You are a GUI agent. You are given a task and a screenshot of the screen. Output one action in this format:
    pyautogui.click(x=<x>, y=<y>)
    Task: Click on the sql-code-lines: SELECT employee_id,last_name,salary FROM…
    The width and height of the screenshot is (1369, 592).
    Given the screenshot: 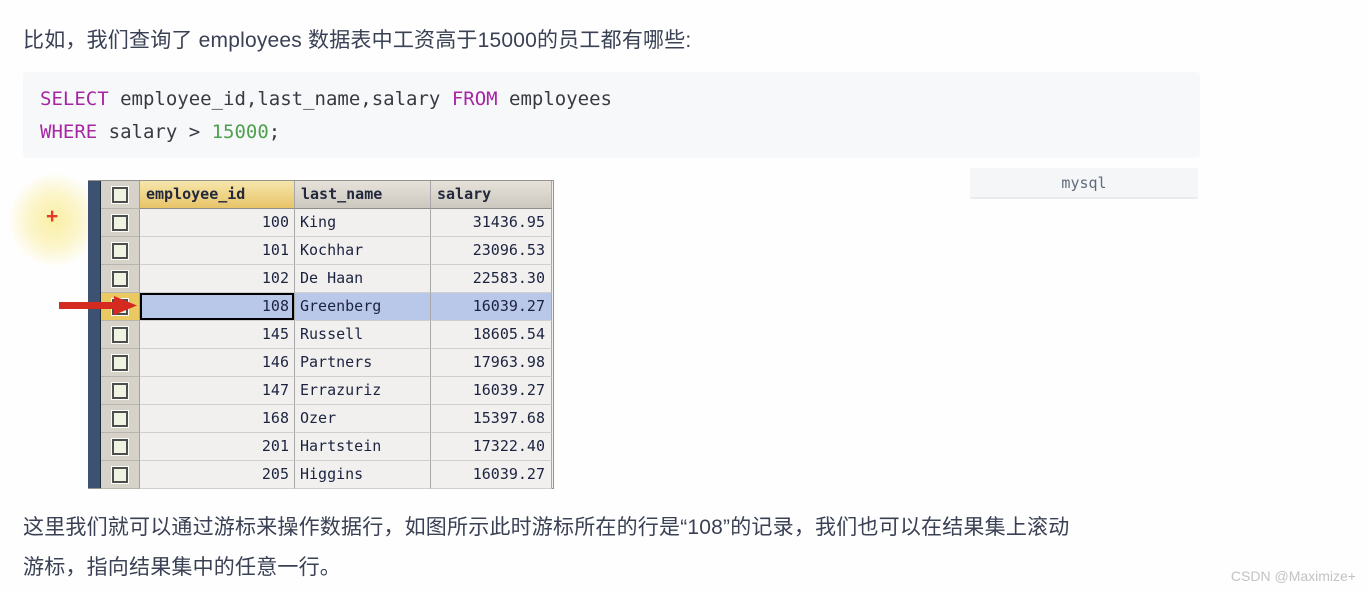 What is the action you would take?
    pyautogui.click(x=611, y=116)
    